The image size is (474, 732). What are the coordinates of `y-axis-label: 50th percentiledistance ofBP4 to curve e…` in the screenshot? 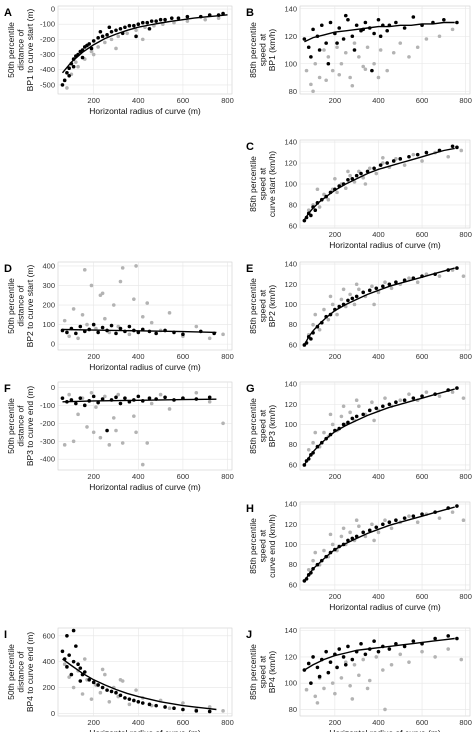 It's located at (20, 672).